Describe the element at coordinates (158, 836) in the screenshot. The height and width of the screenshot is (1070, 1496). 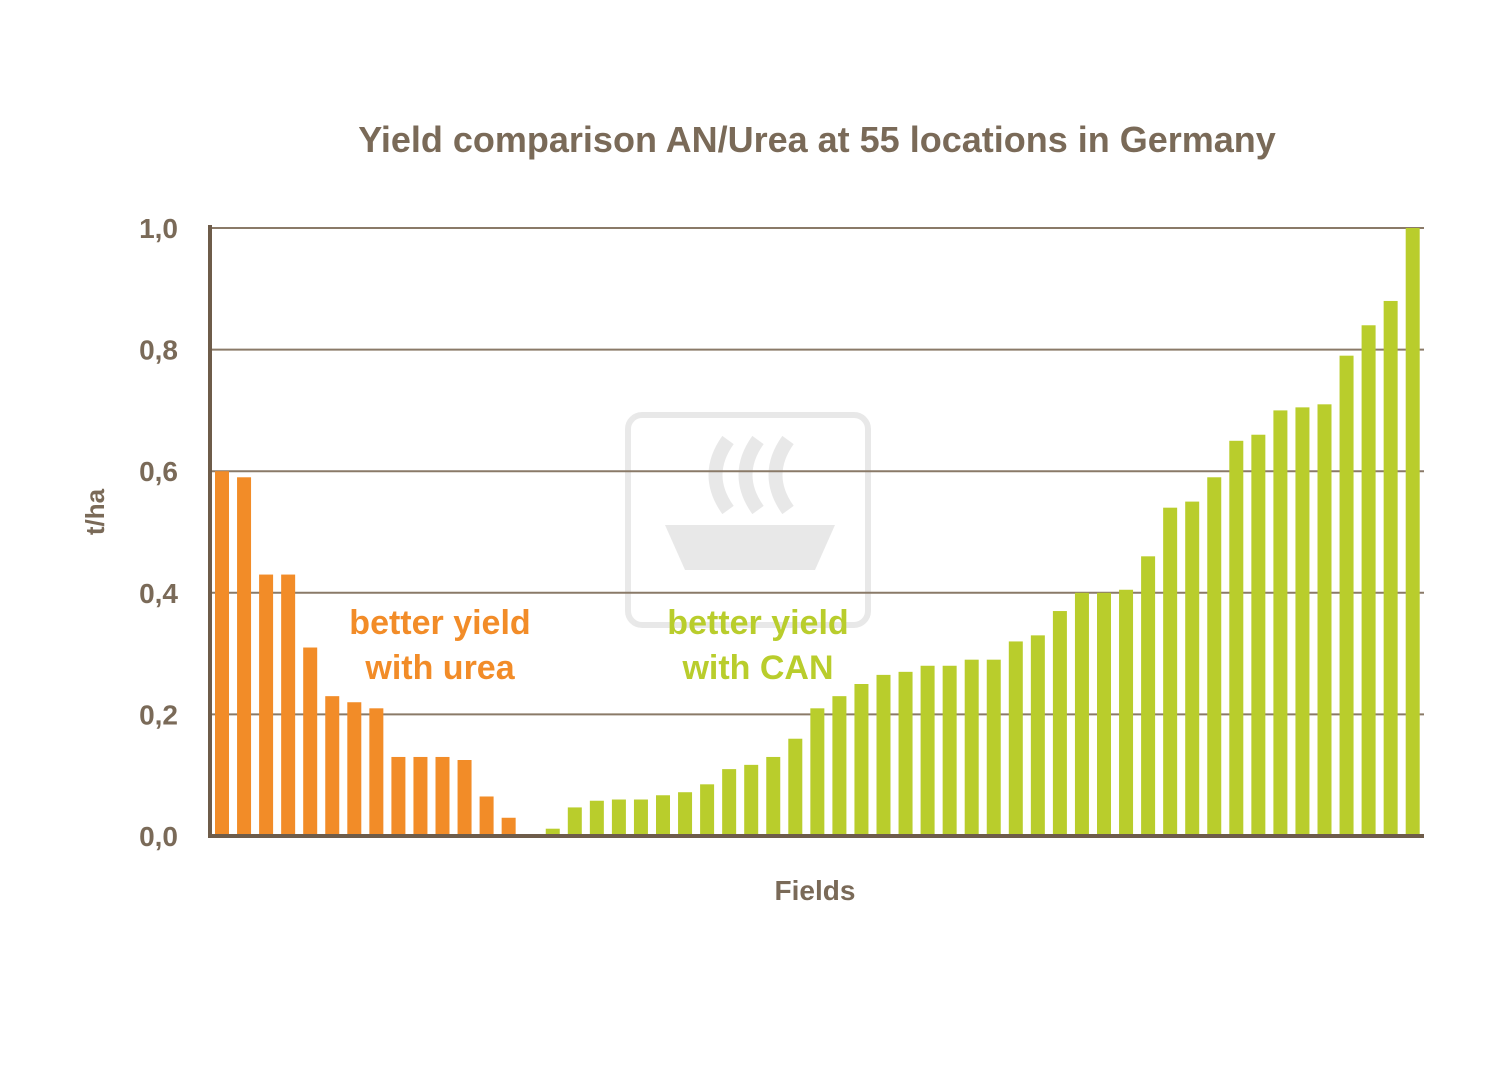
I see `y-tick-label: 0,0` at that location.